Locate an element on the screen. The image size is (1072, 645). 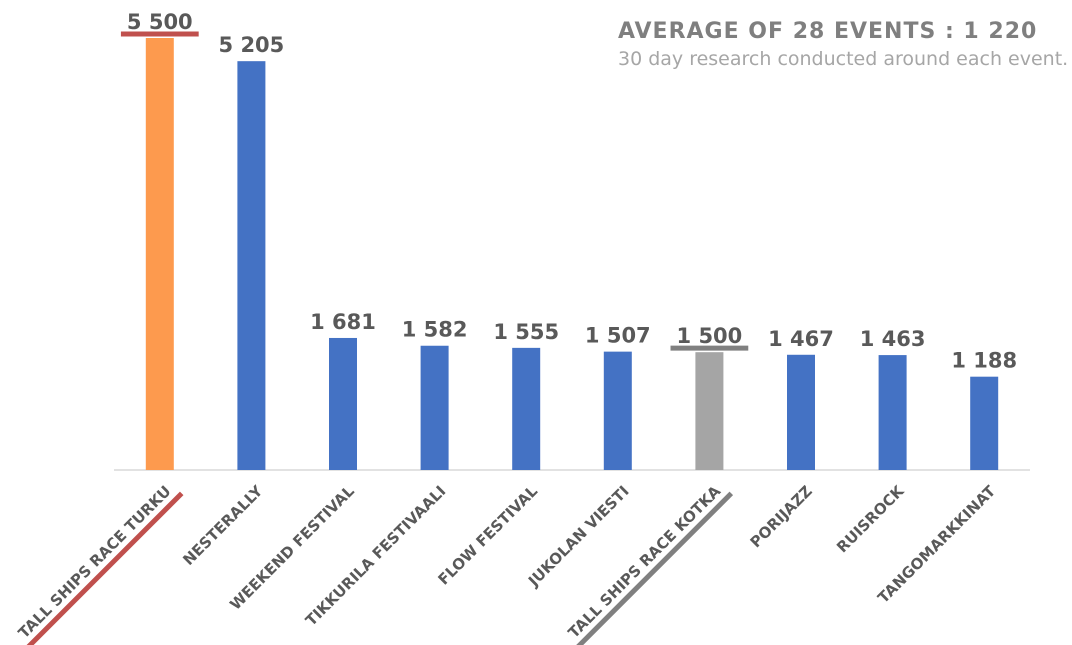
x-tick-group: JUKOLAN VIESTI is located at coordinates (578, 536).